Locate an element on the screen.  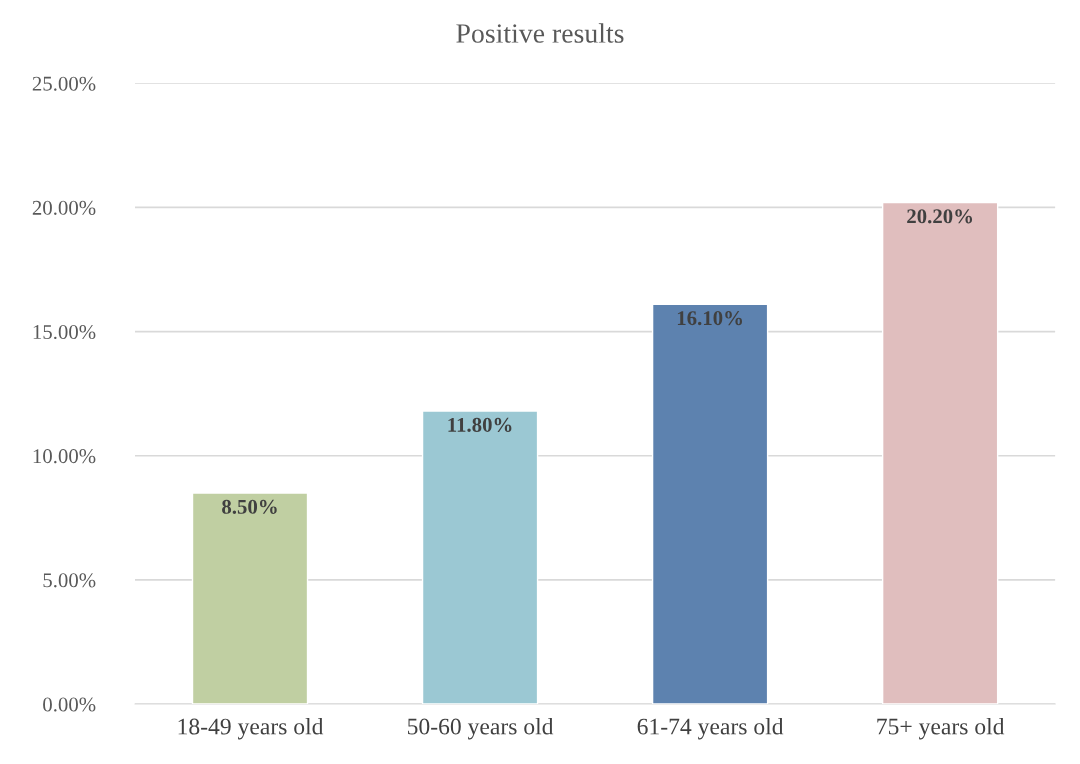
x-tick-label: 50-60 years old is located at coordinates (480, 728).